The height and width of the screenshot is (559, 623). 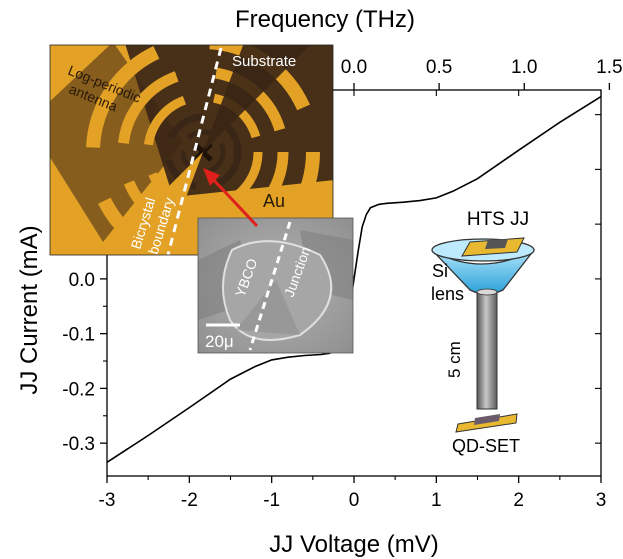 I want to click on y-tick-label: -0.3, so click(x=78, y=444).